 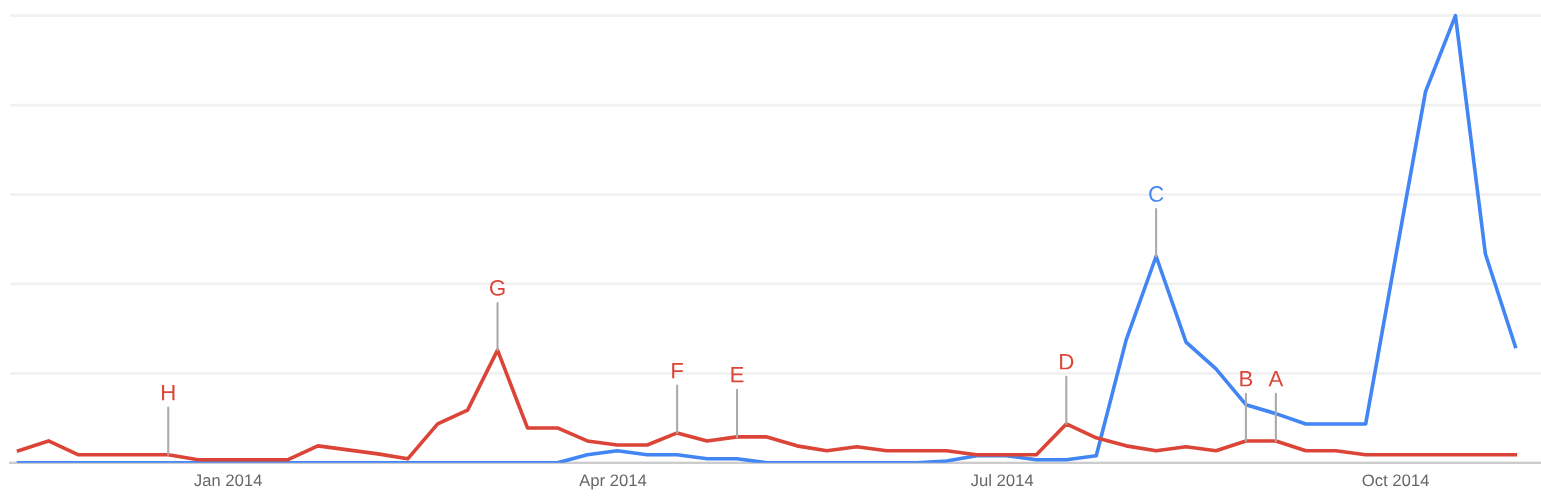 What do you see at coordinates (1067, 362) in the screenshot?
I see `annotation: D` at bounding box center [1067, 362].